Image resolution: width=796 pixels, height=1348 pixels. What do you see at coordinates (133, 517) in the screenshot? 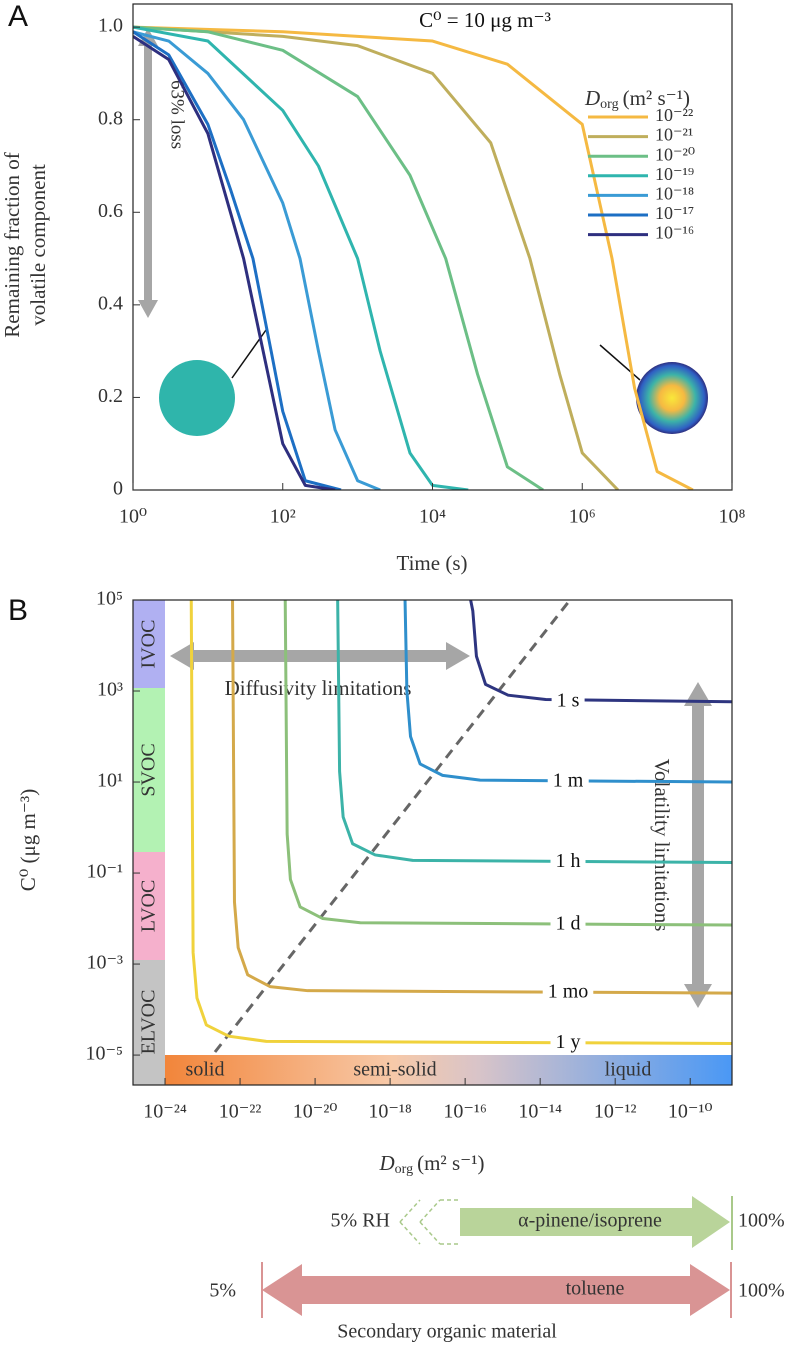
I see `x-tick-label: 10⁰` at bounding box center [133, 517].